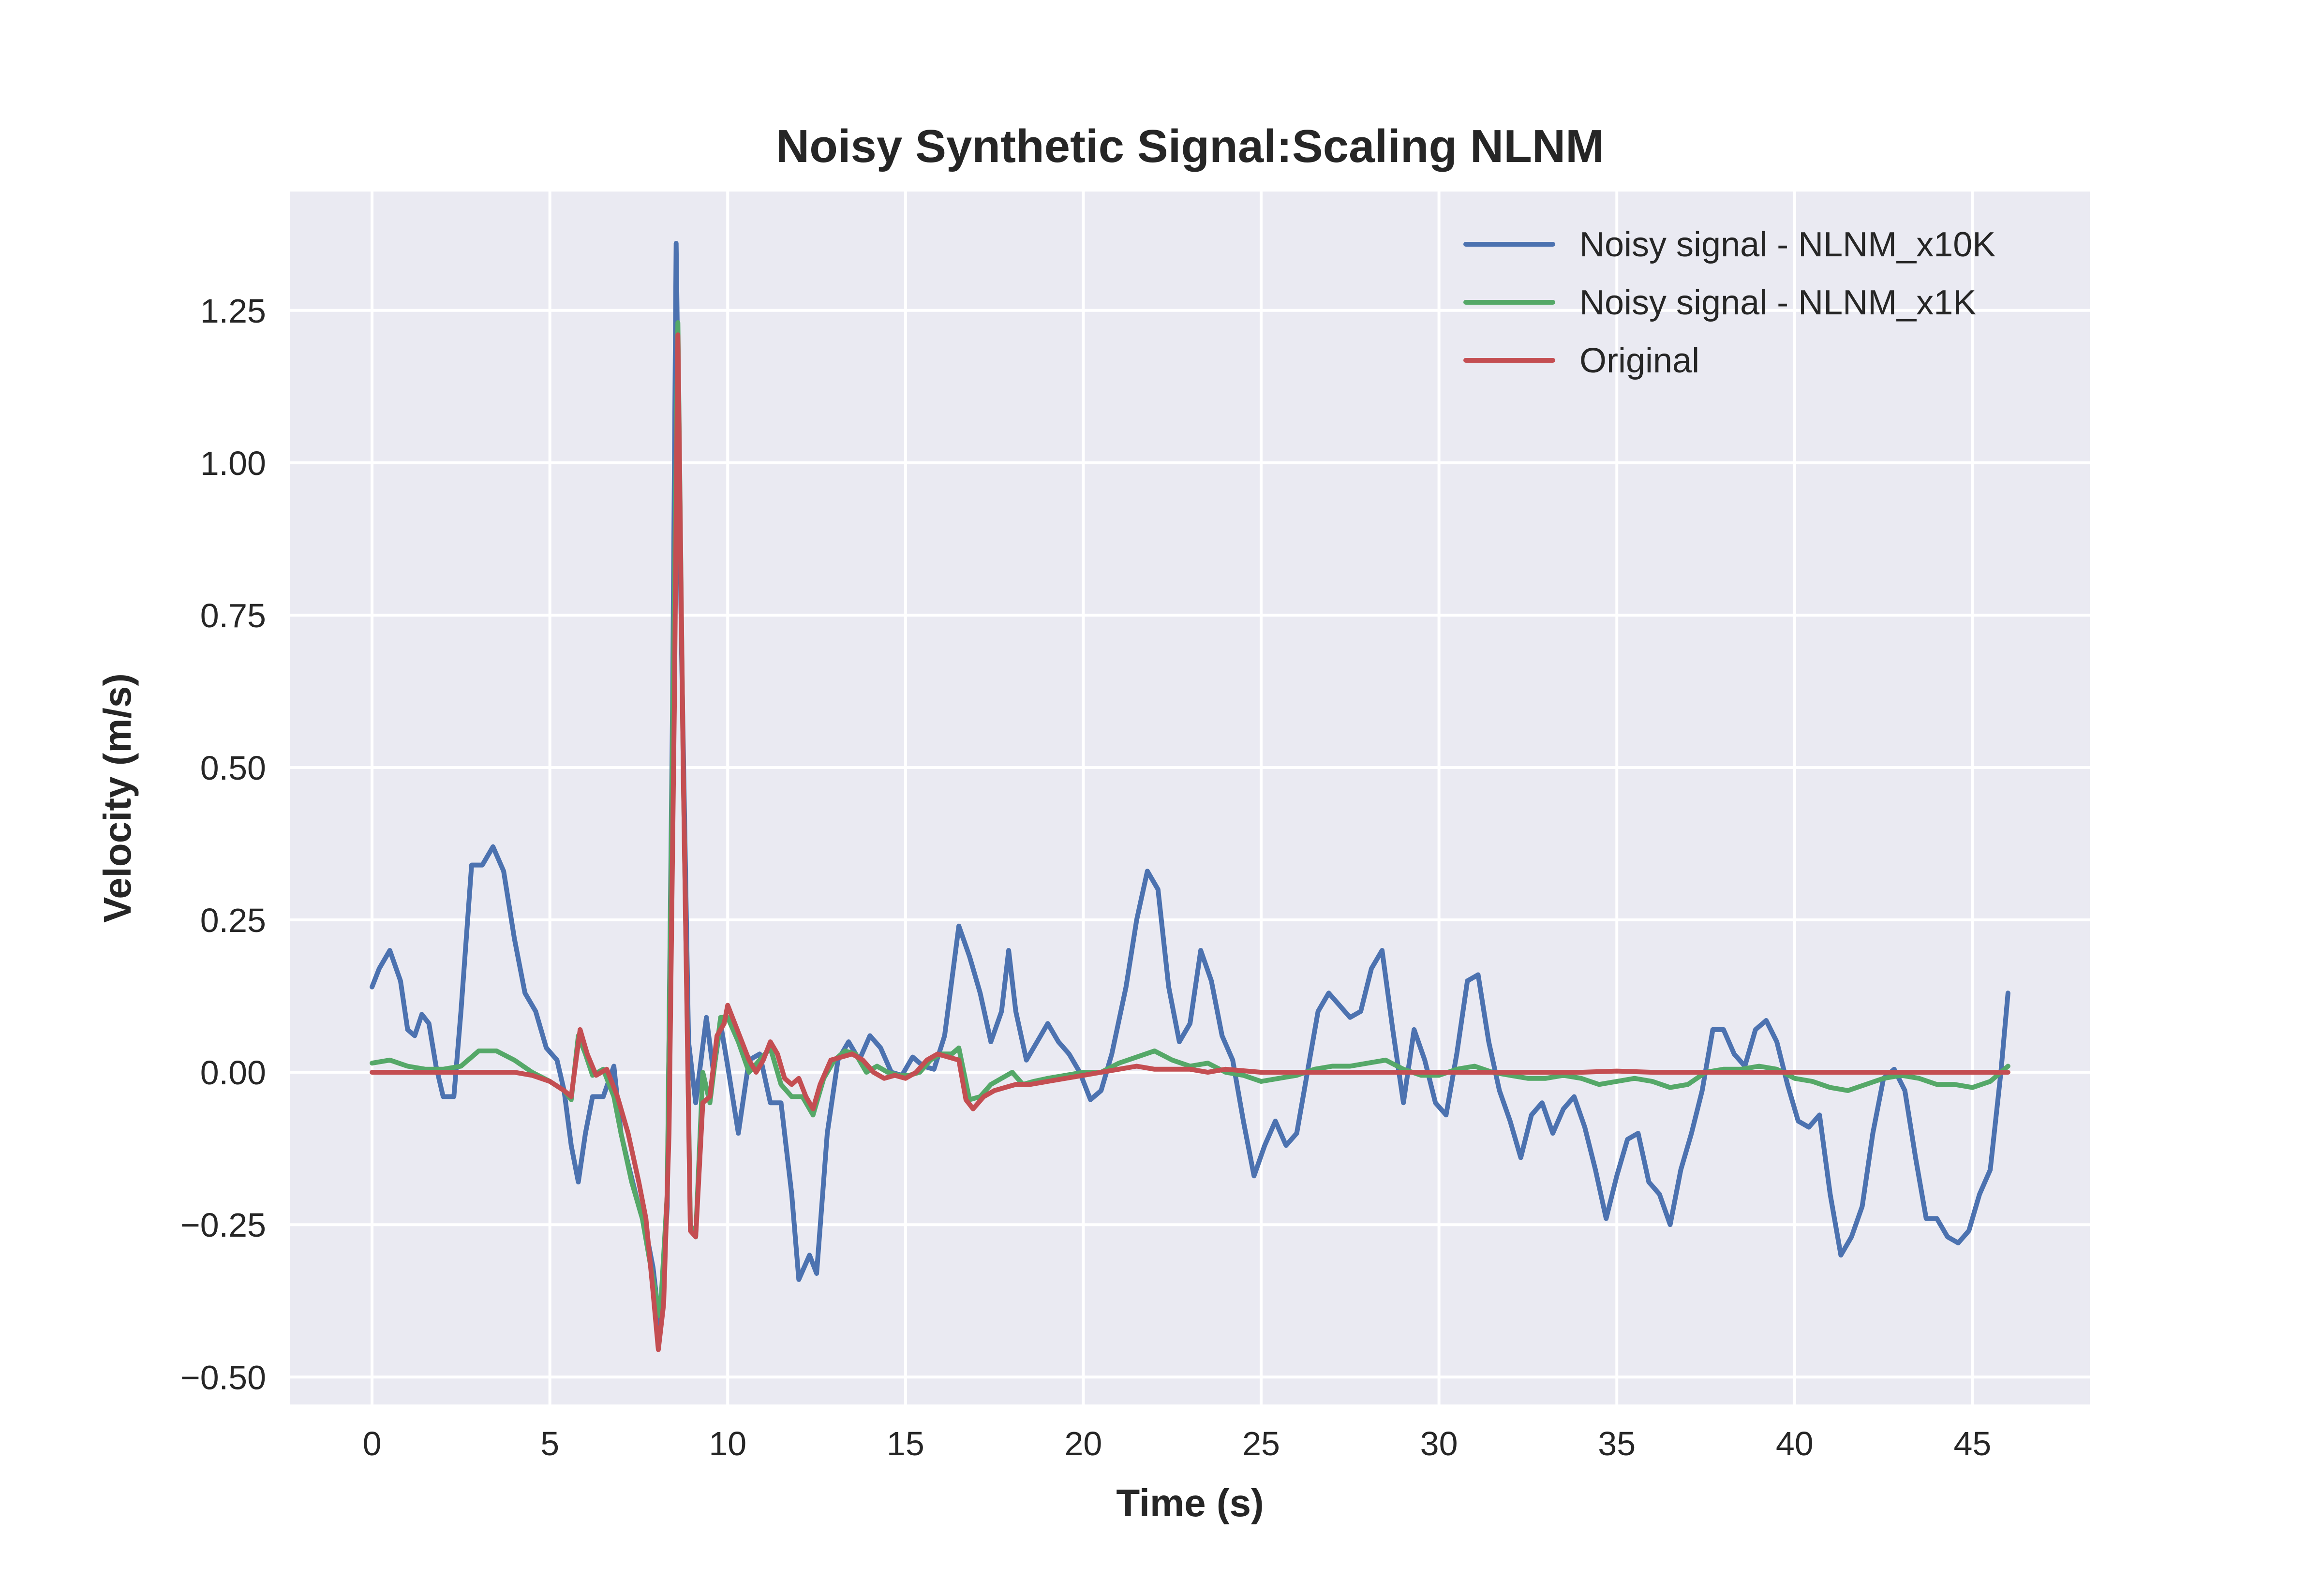  I want to click on legend-item: Noisy signal - NLNM_x10K, so click(1729, 244).